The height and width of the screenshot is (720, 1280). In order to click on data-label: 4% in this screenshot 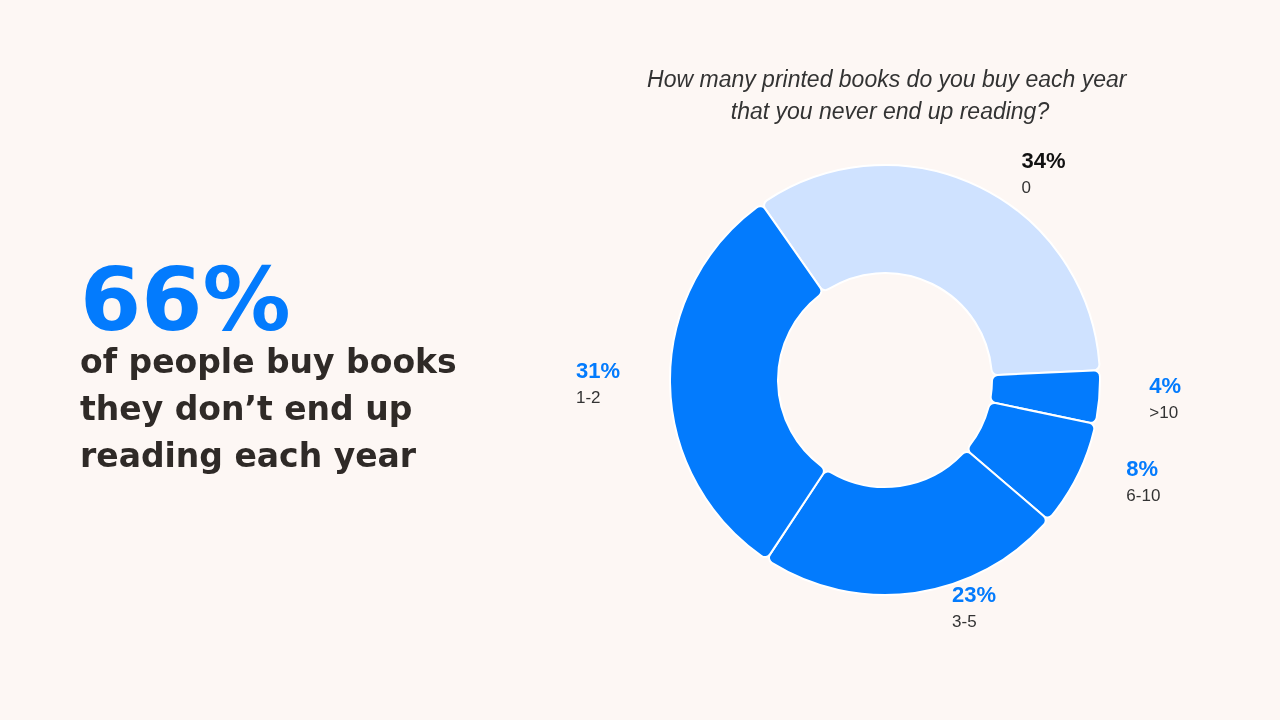, I will do `click(1165, 385)`.